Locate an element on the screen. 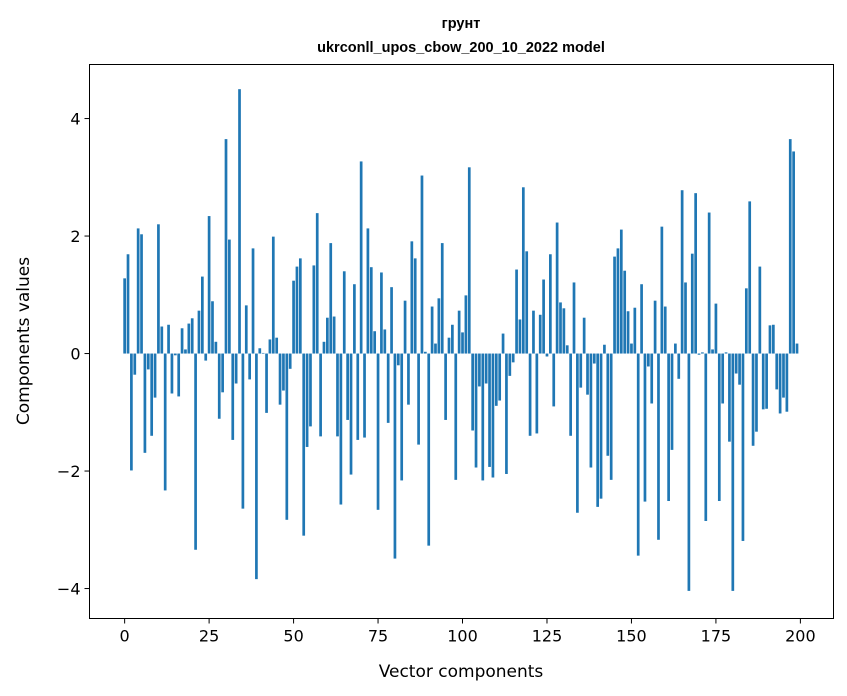 The image size is (847, 696). y-tick-label: 0 is located at coordinates (75, 354).